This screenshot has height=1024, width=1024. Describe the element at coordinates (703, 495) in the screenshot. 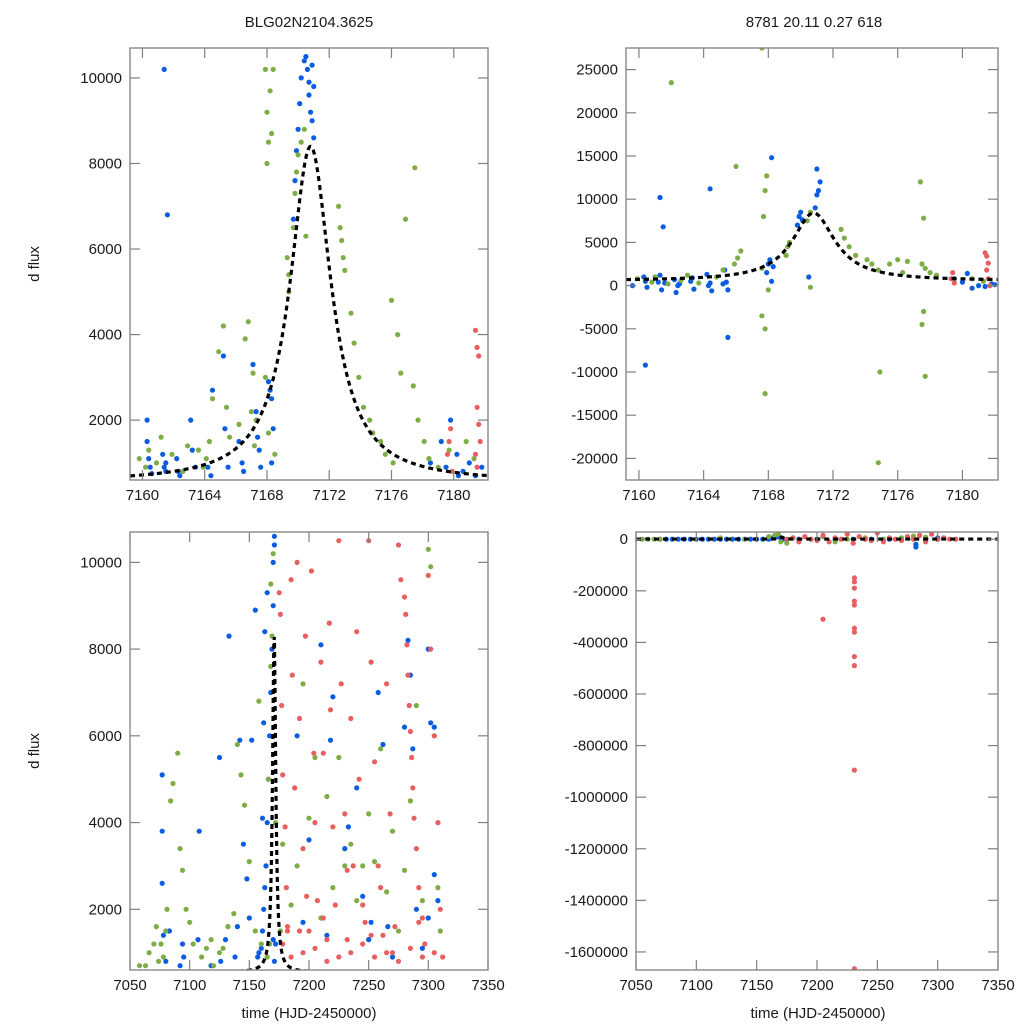

I see `x-tick-label: 7164` at that location.